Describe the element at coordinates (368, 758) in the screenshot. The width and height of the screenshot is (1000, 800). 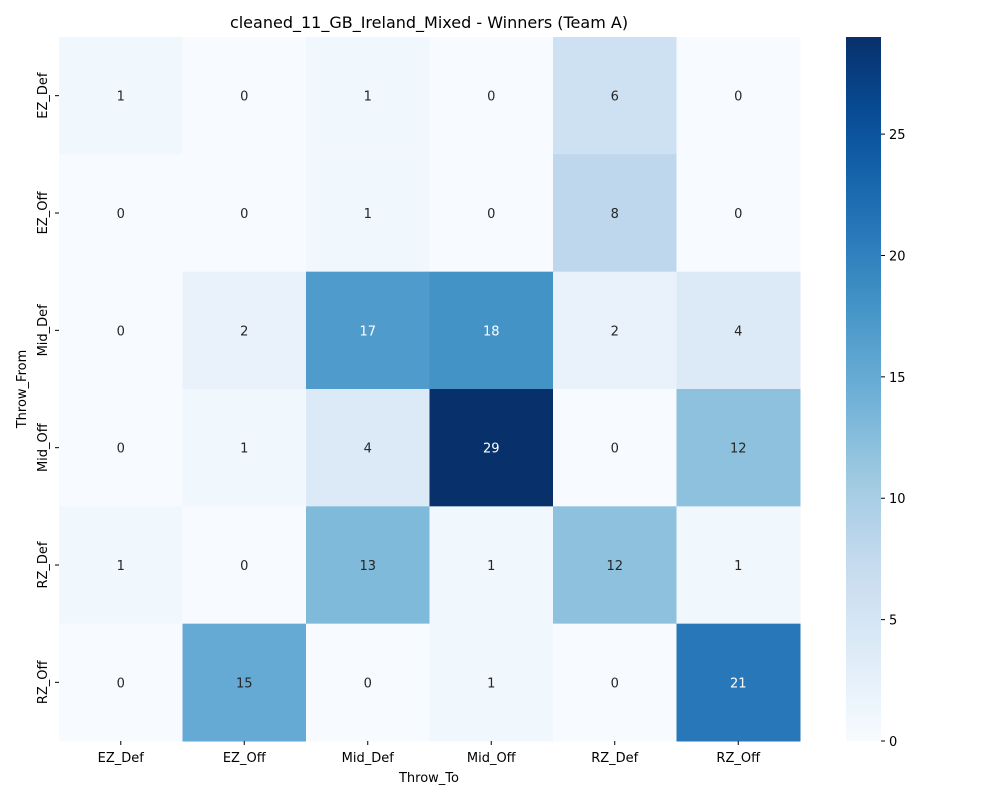
I see `x-tick-label: Mid_Def` at that location.